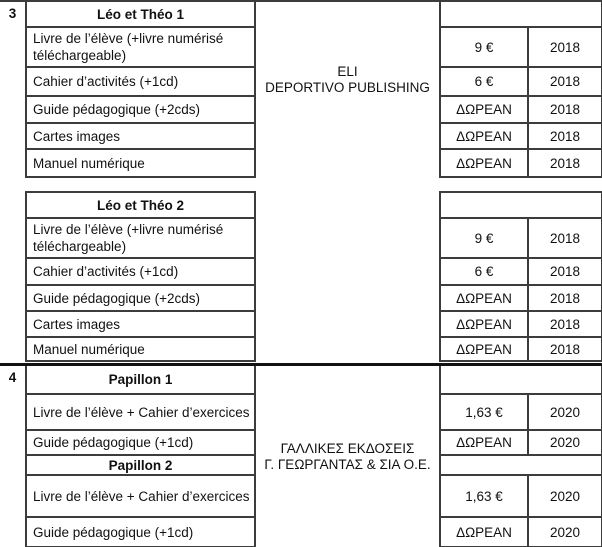  Describe the element at coordinates (140, 205) in the screenshot. I see `book-title-leo-2: Léo et Théo 2` at that location.